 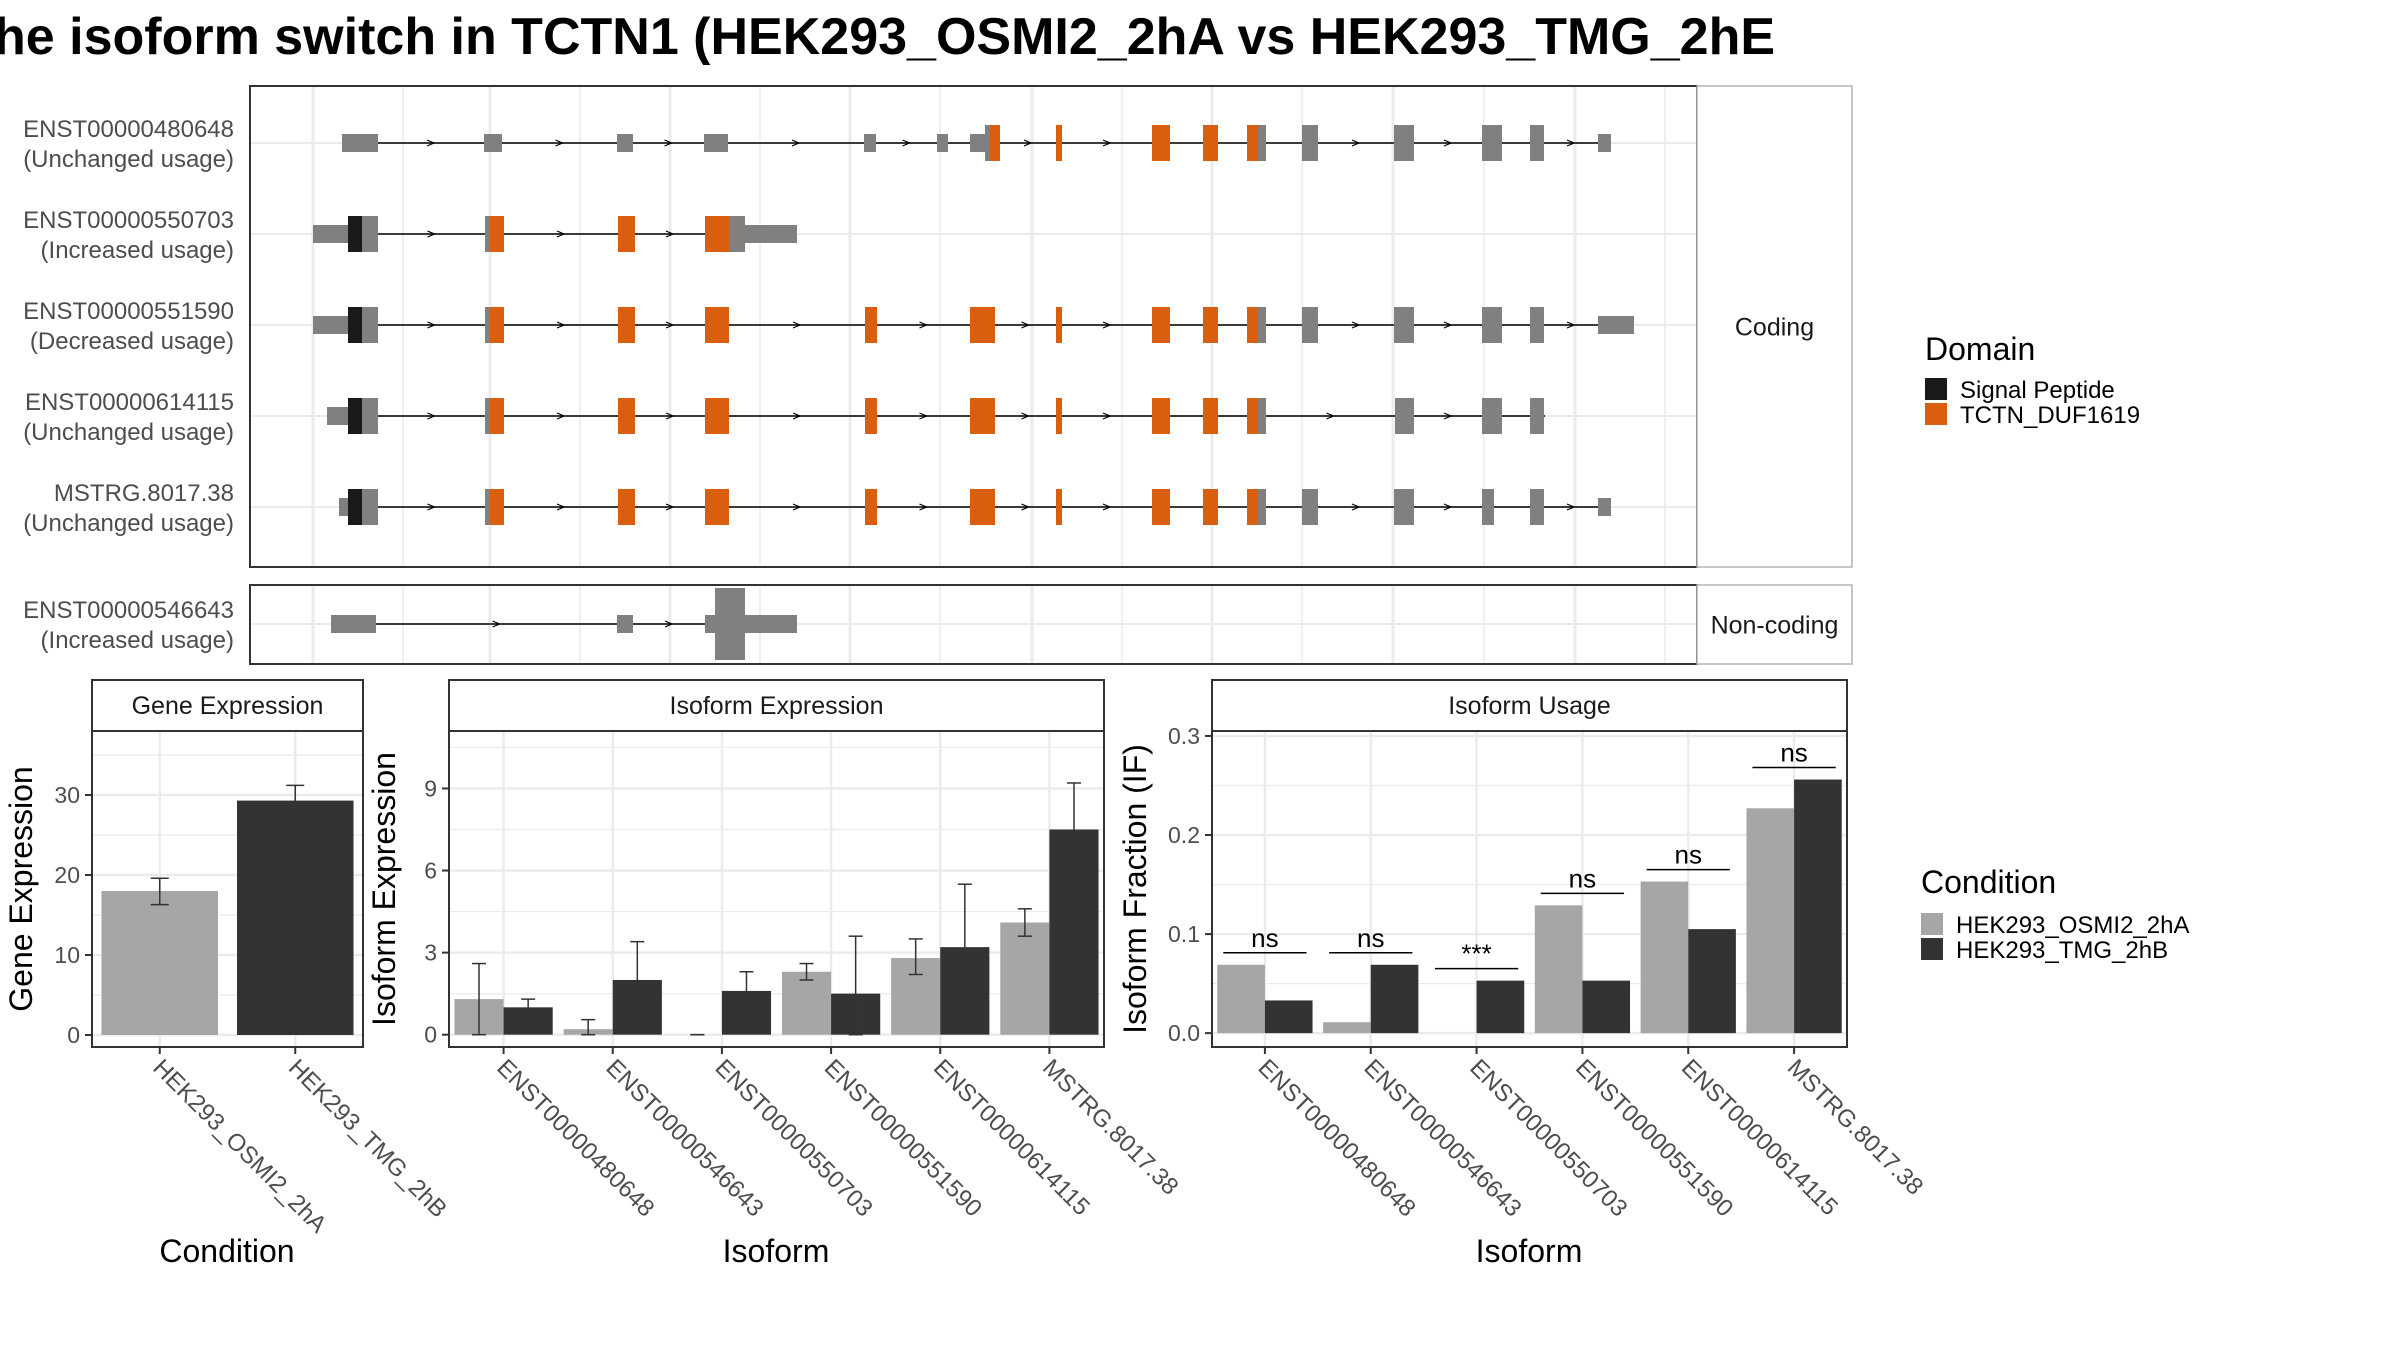 I want to click on y-tick-label: 9, so click(x=430, y=788).